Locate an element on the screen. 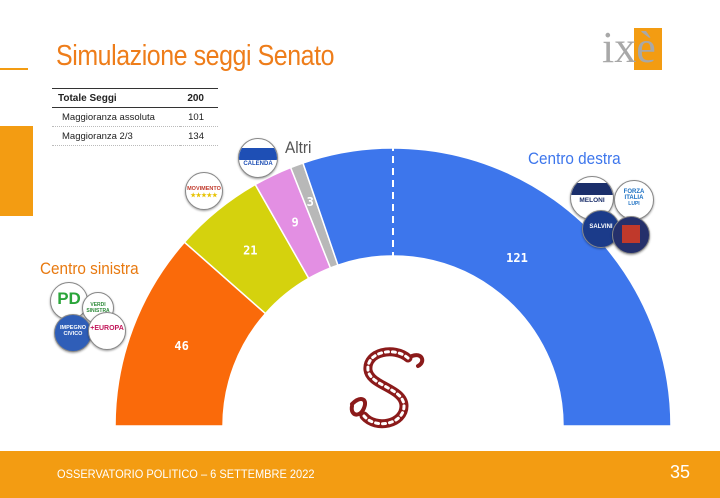  coalition-badge is located at coordinates (631, 235).